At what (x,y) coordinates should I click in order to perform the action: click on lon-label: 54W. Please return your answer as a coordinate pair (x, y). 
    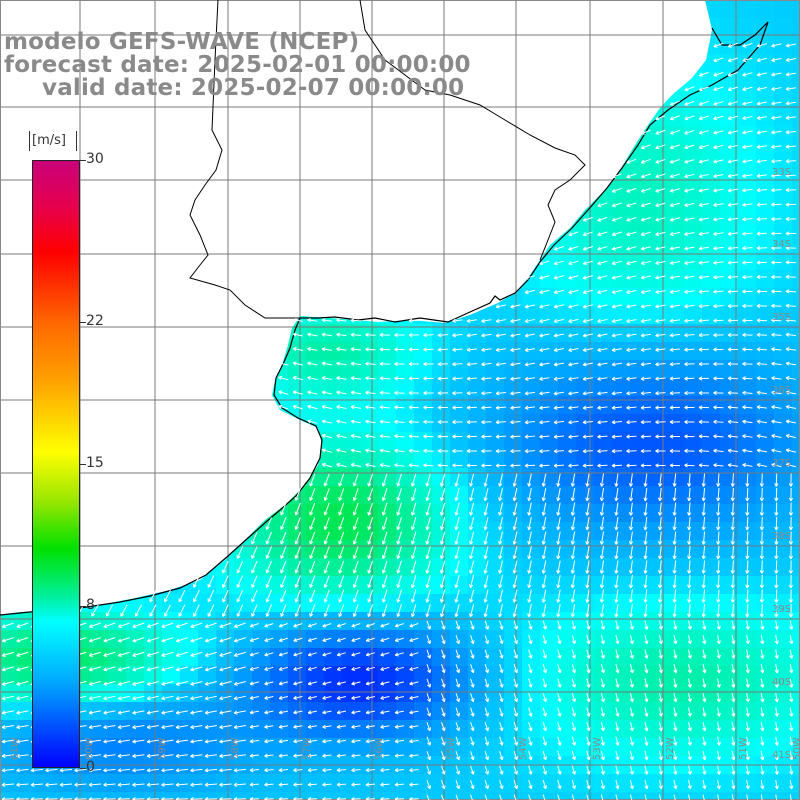
    Looking at the image, I should click on (523, 748).